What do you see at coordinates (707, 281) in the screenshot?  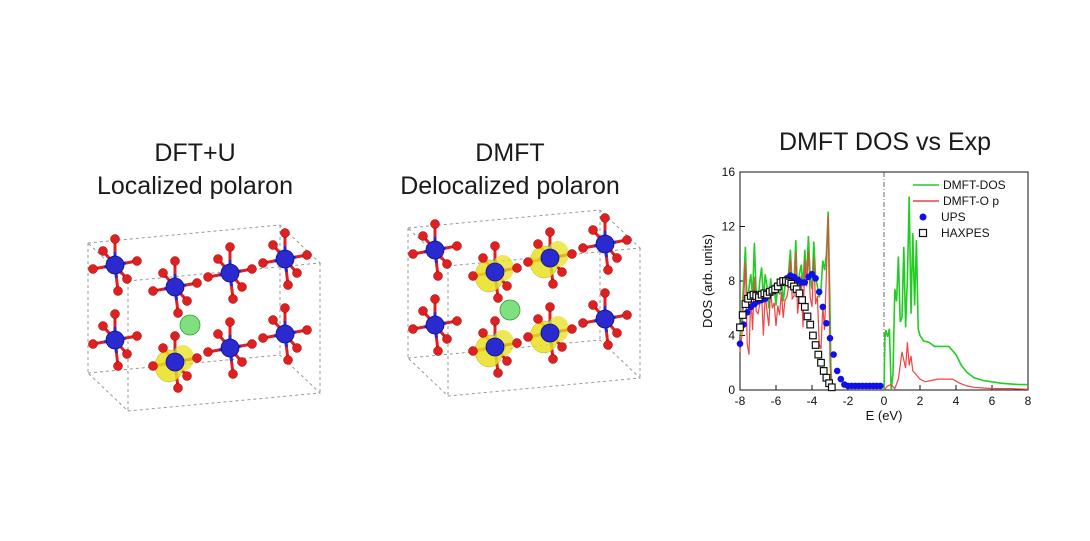 I see `y-axis-label: DOS (arb. units)` at bounding box center [707, 281].